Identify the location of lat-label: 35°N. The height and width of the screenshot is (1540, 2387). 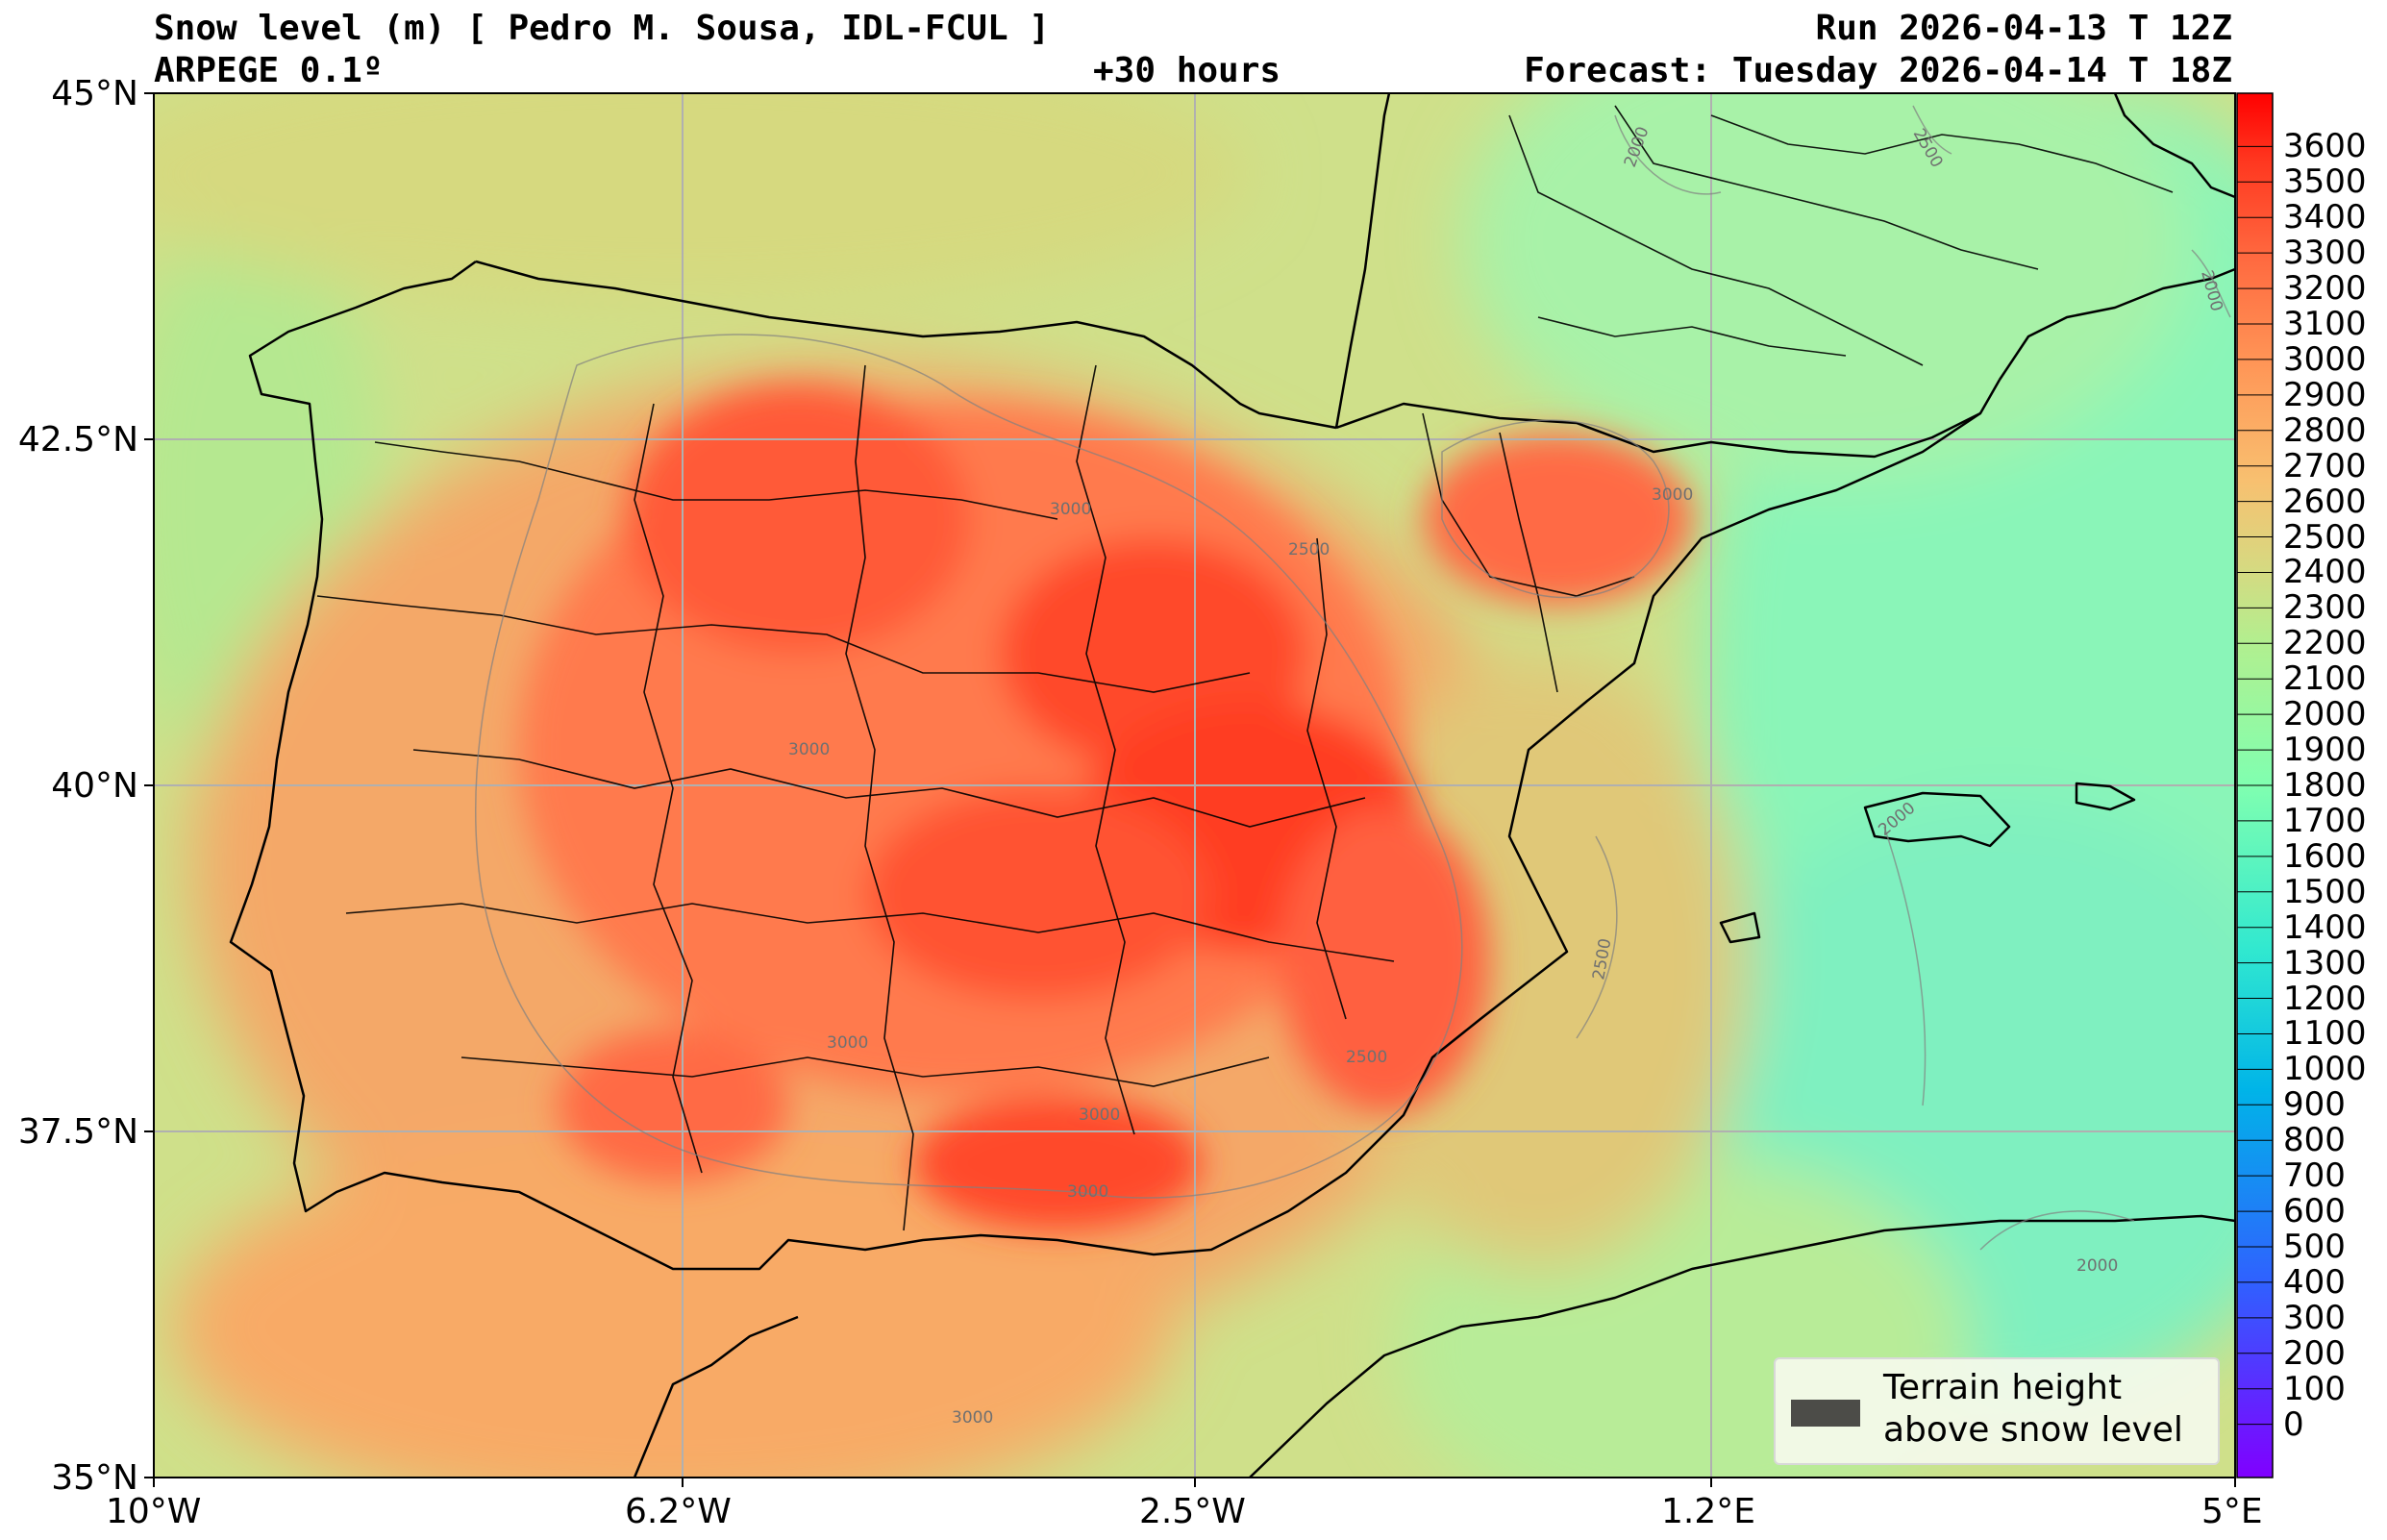
(94, 1478).